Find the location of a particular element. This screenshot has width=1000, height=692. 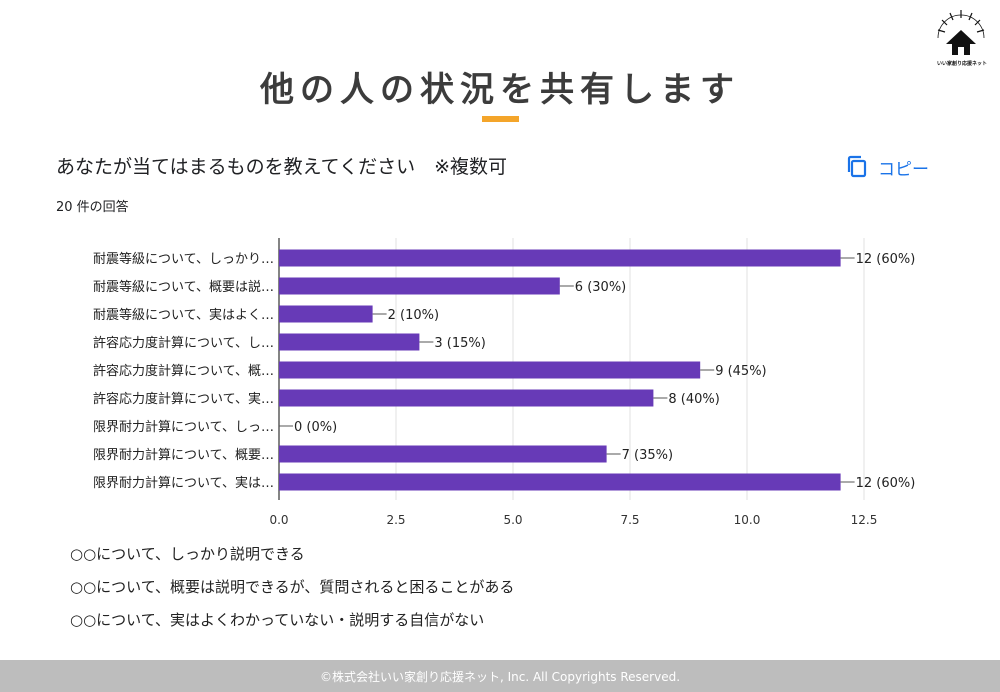

page-title: 他の人の状況を共有します is located at coordinates (500, 90).